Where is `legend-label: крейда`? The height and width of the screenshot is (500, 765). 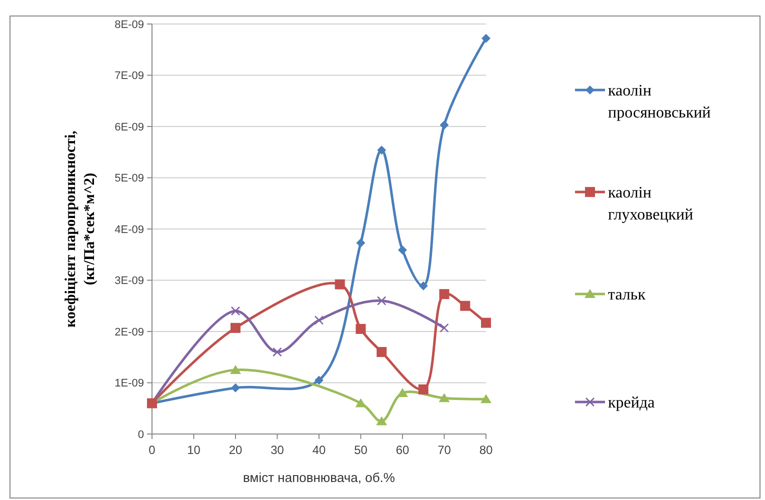
legend-label: крейда is located at coordinates (631, 403).